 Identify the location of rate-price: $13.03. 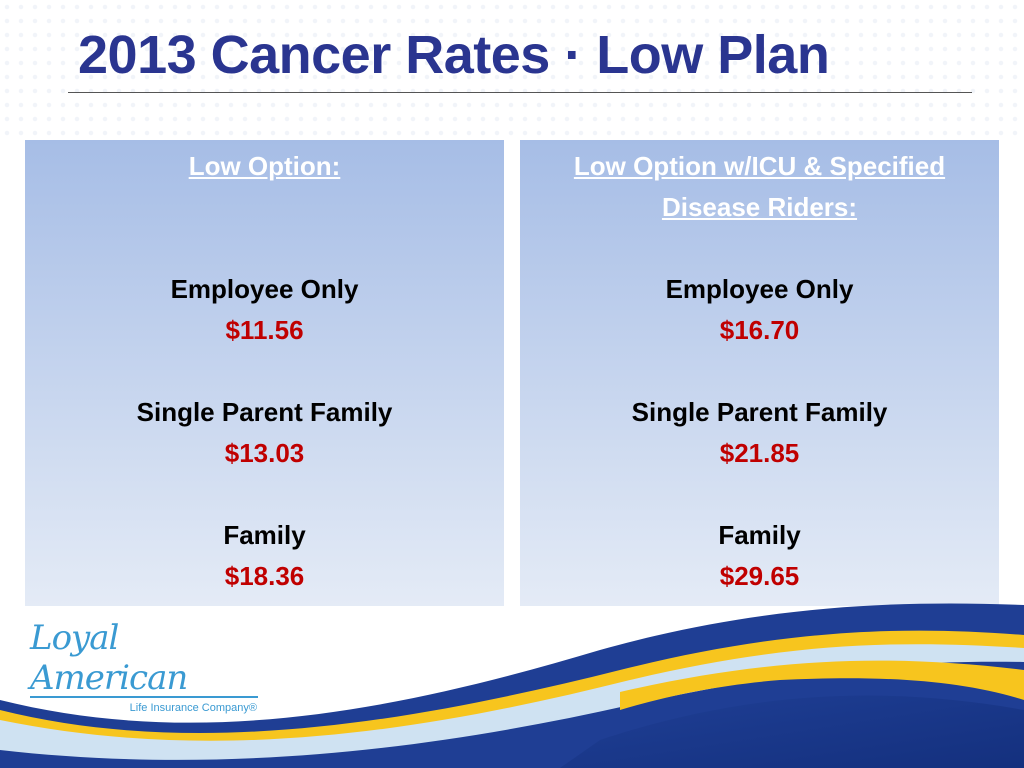
(264, 453).